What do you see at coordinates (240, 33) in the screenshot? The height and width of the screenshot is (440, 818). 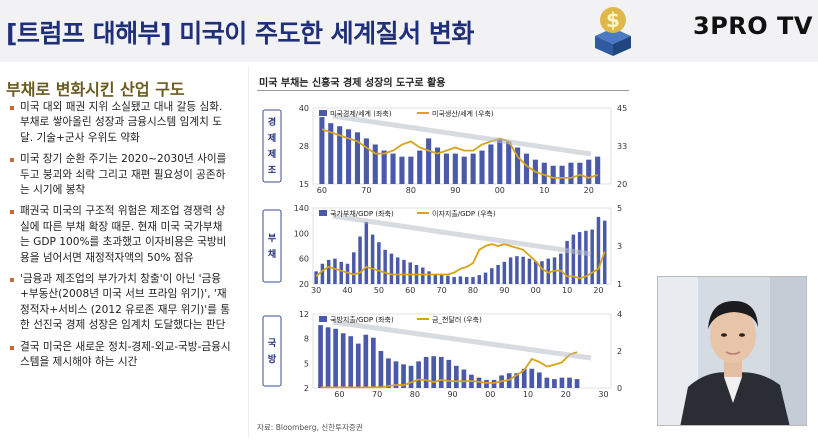 I see `slide-title: [트럼프 대해부] 미국이 주도한 세계질서 변화` at bounding box center [240, 33].